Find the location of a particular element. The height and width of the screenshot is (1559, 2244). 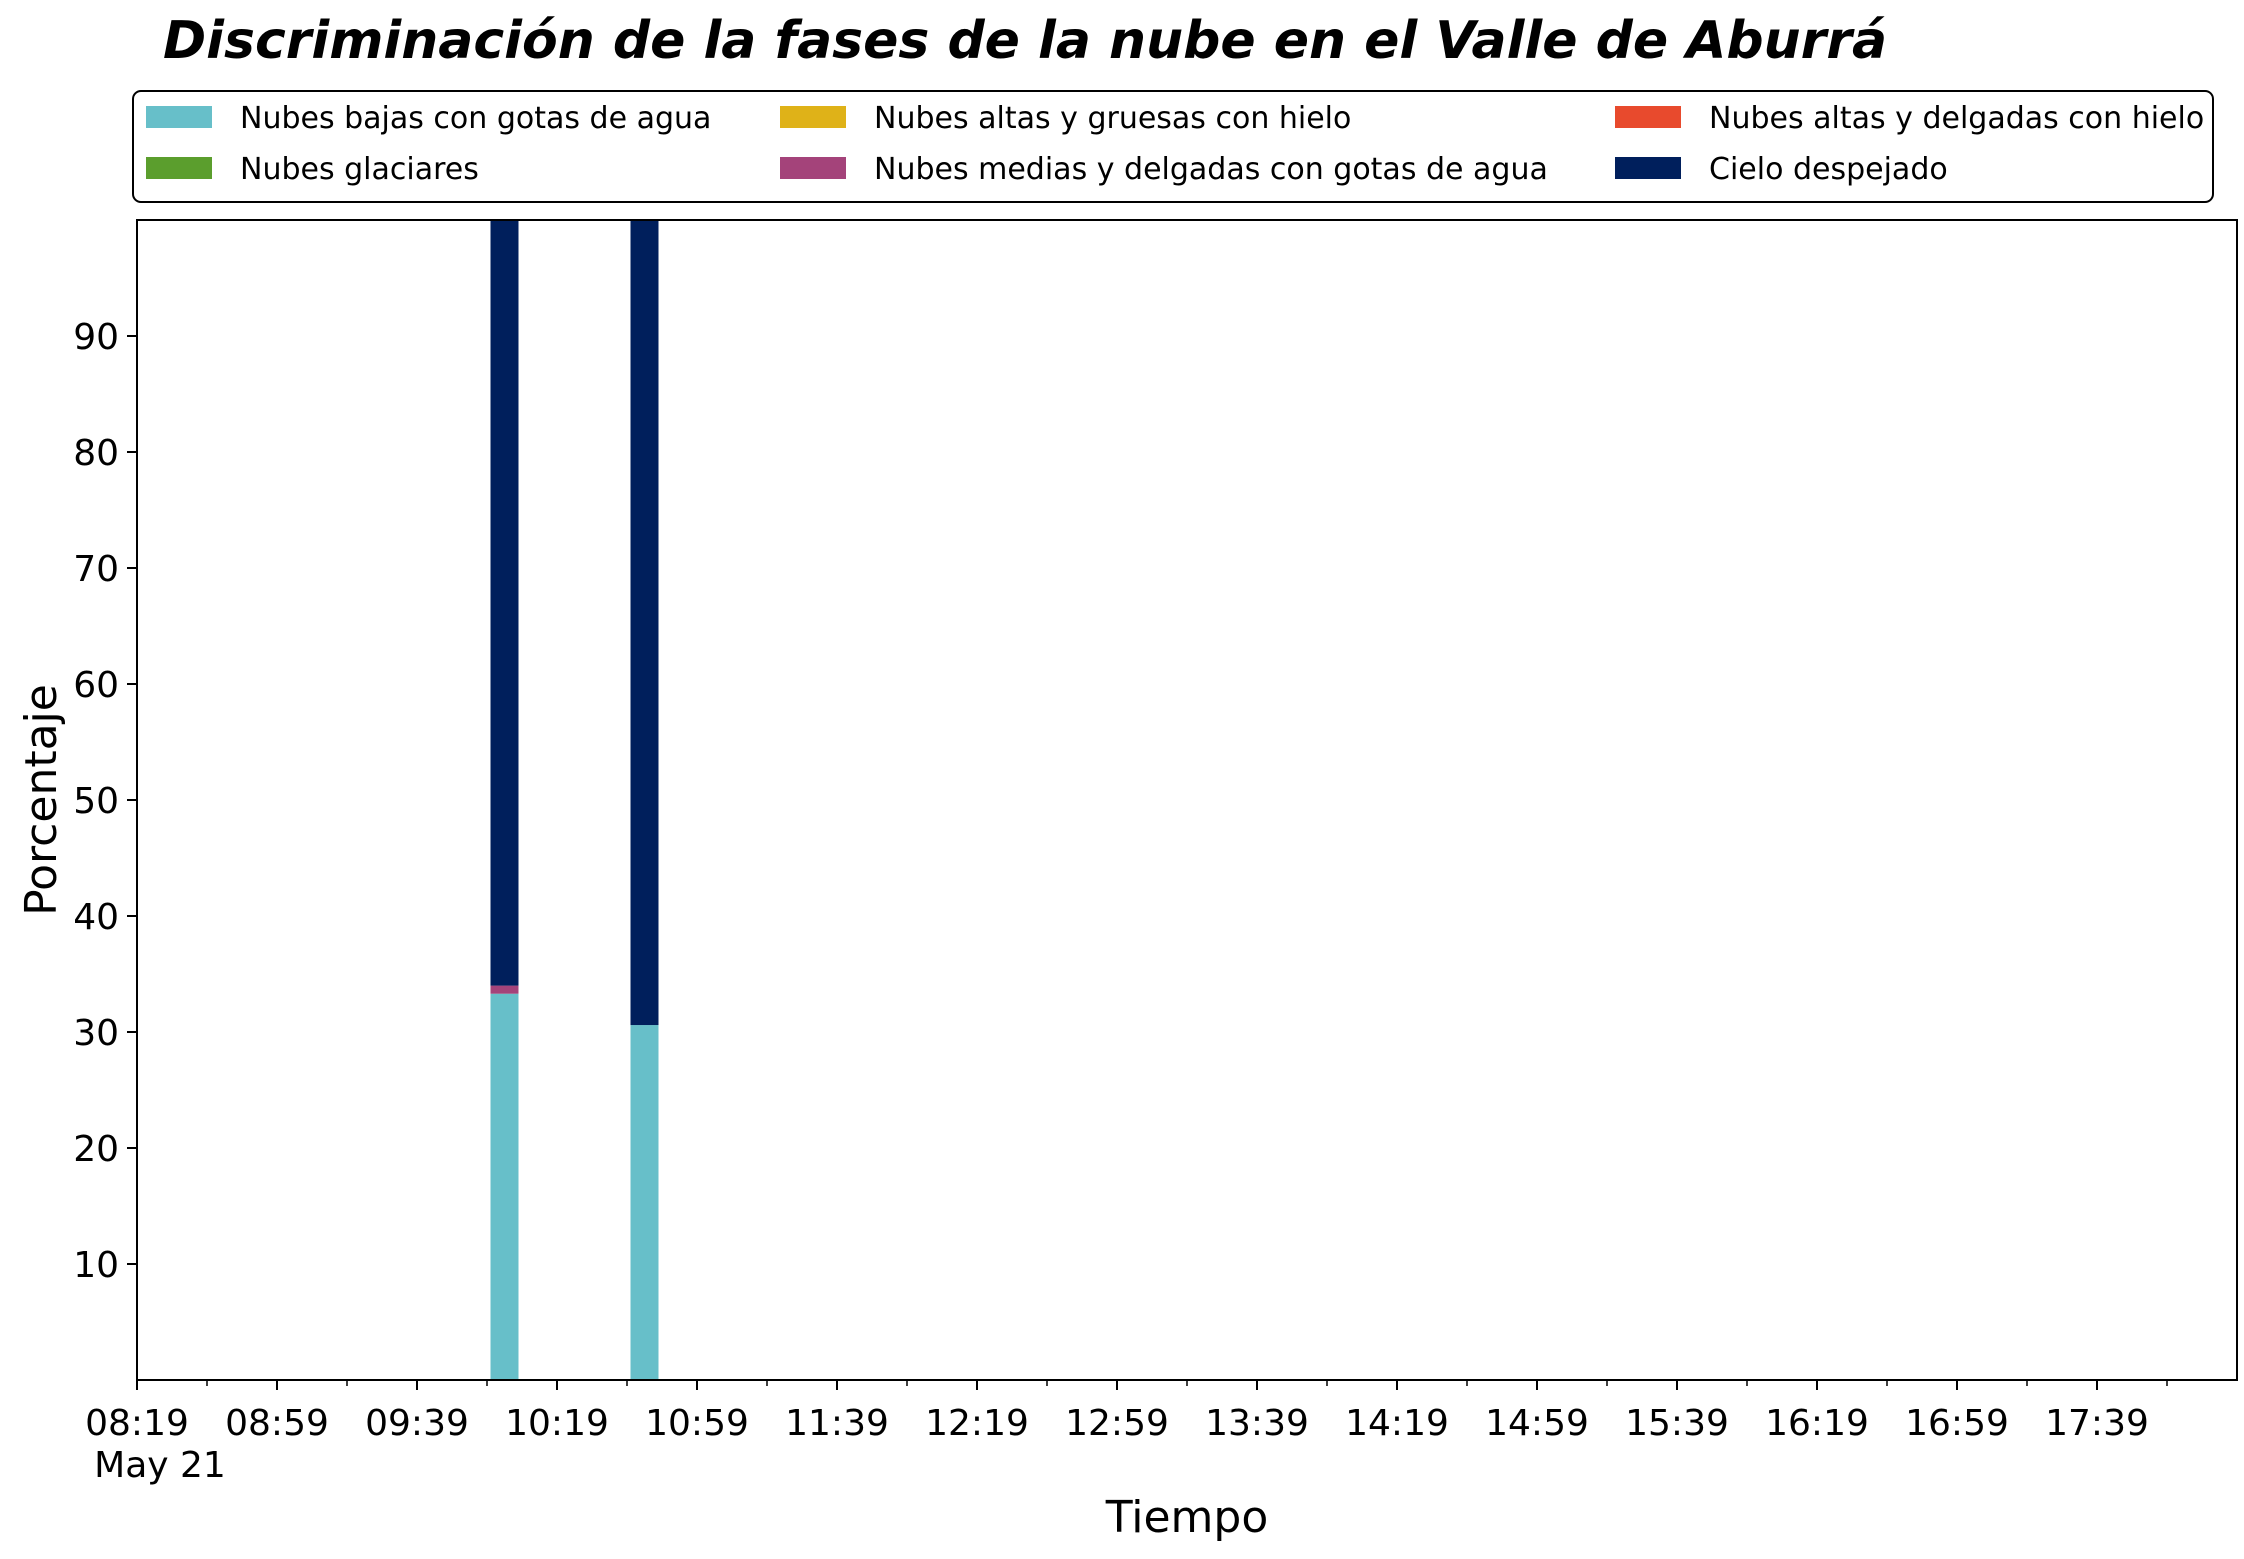

x-tick-label: 15:39 is located at coordinates (1677, 1423).